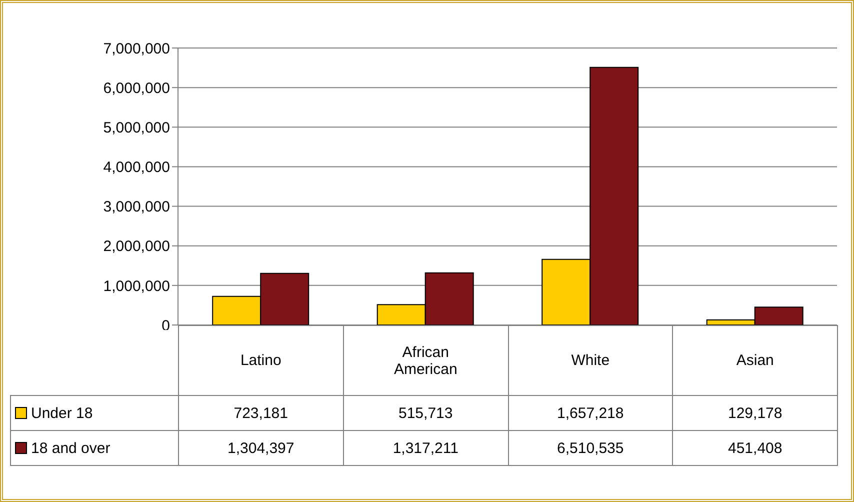 The width and height of the screenshot is (854, 502). I want to click on y-tick-label: 4,000,000, so click(136, 167).